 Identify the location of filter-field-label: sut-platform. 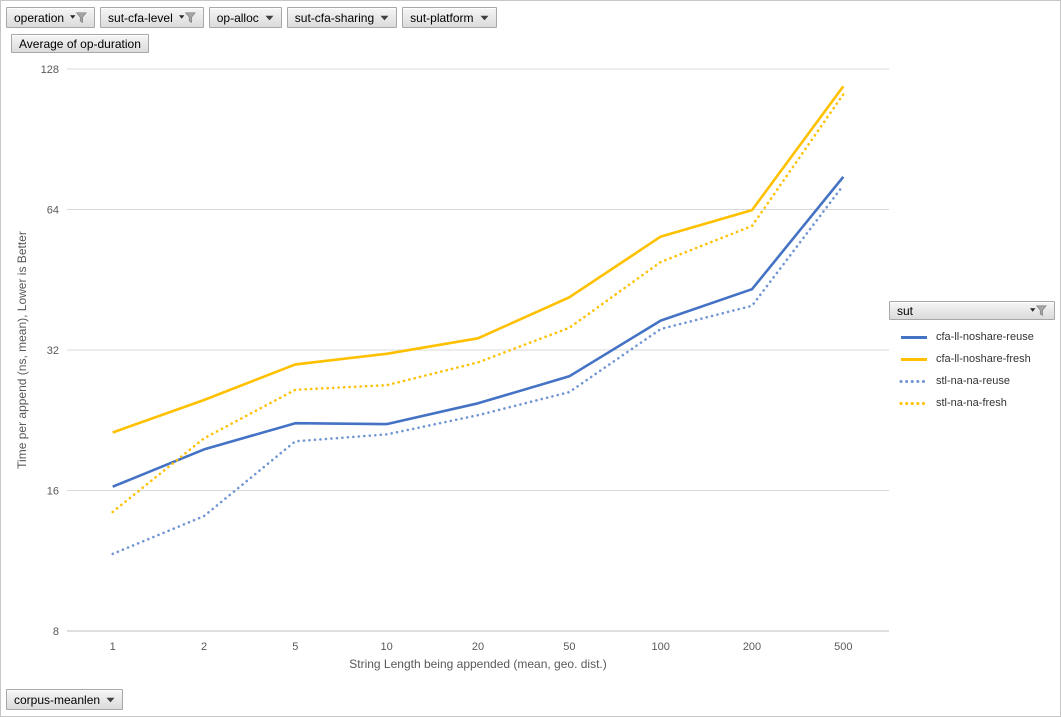
(442, 17).